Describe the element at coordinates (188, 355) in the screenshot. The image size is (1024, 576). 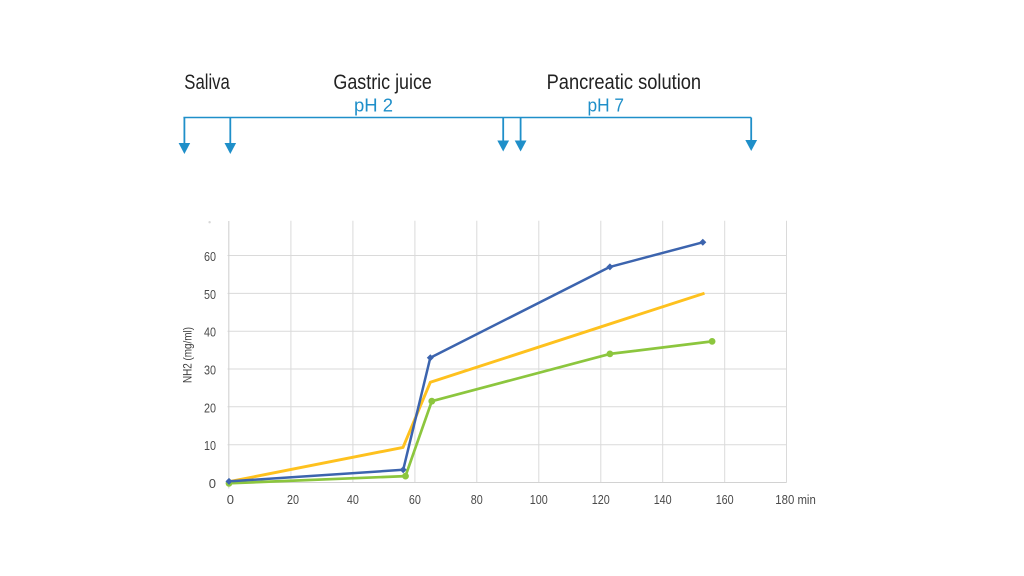
I see `svg-text: NH2 (mg/ml)` at that location.